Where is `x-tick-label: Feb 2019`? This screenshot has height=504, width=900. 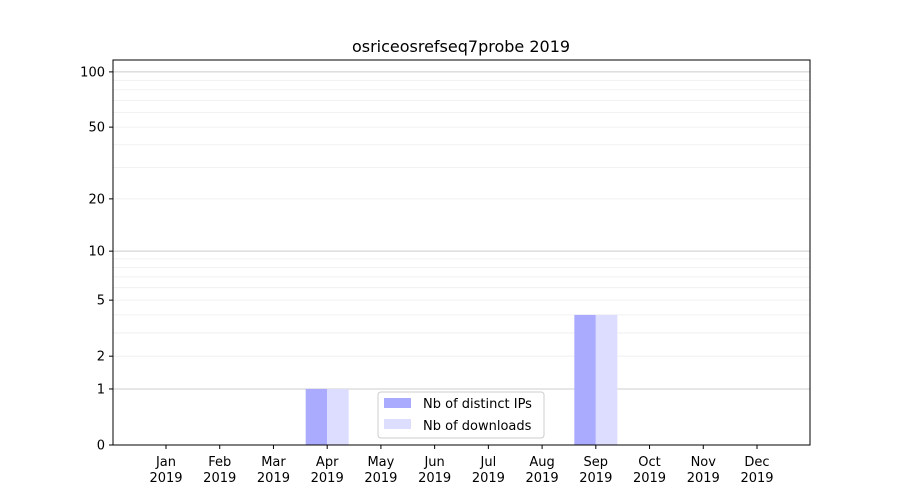
x-tick-label: Feb 2019 is located at coordinates (219, 470).